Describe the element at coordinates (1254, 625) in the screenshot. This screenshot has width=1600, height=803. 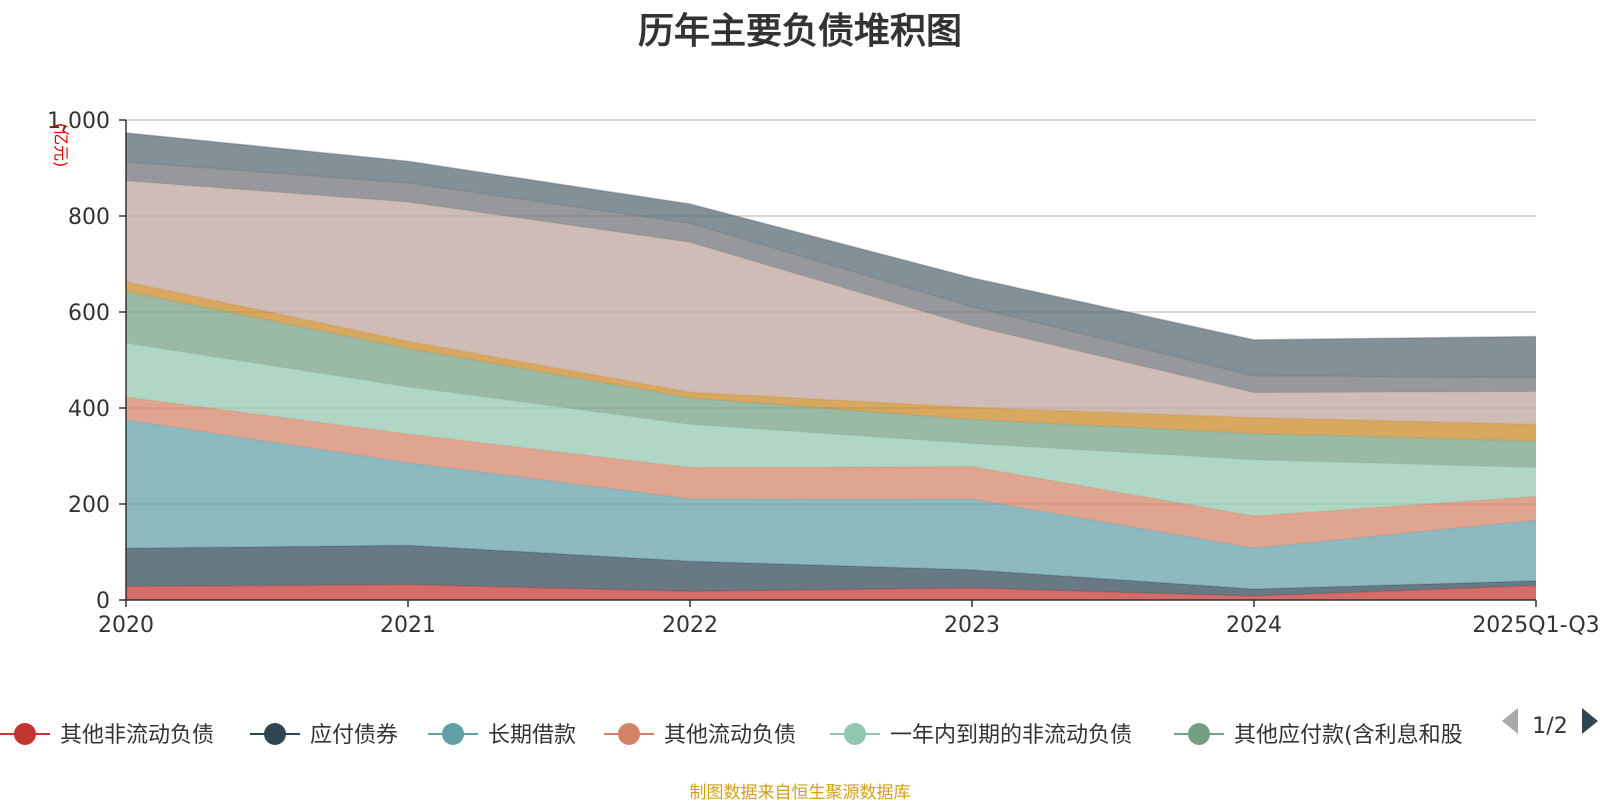
I see `x-tick-label: 2024` at that location.